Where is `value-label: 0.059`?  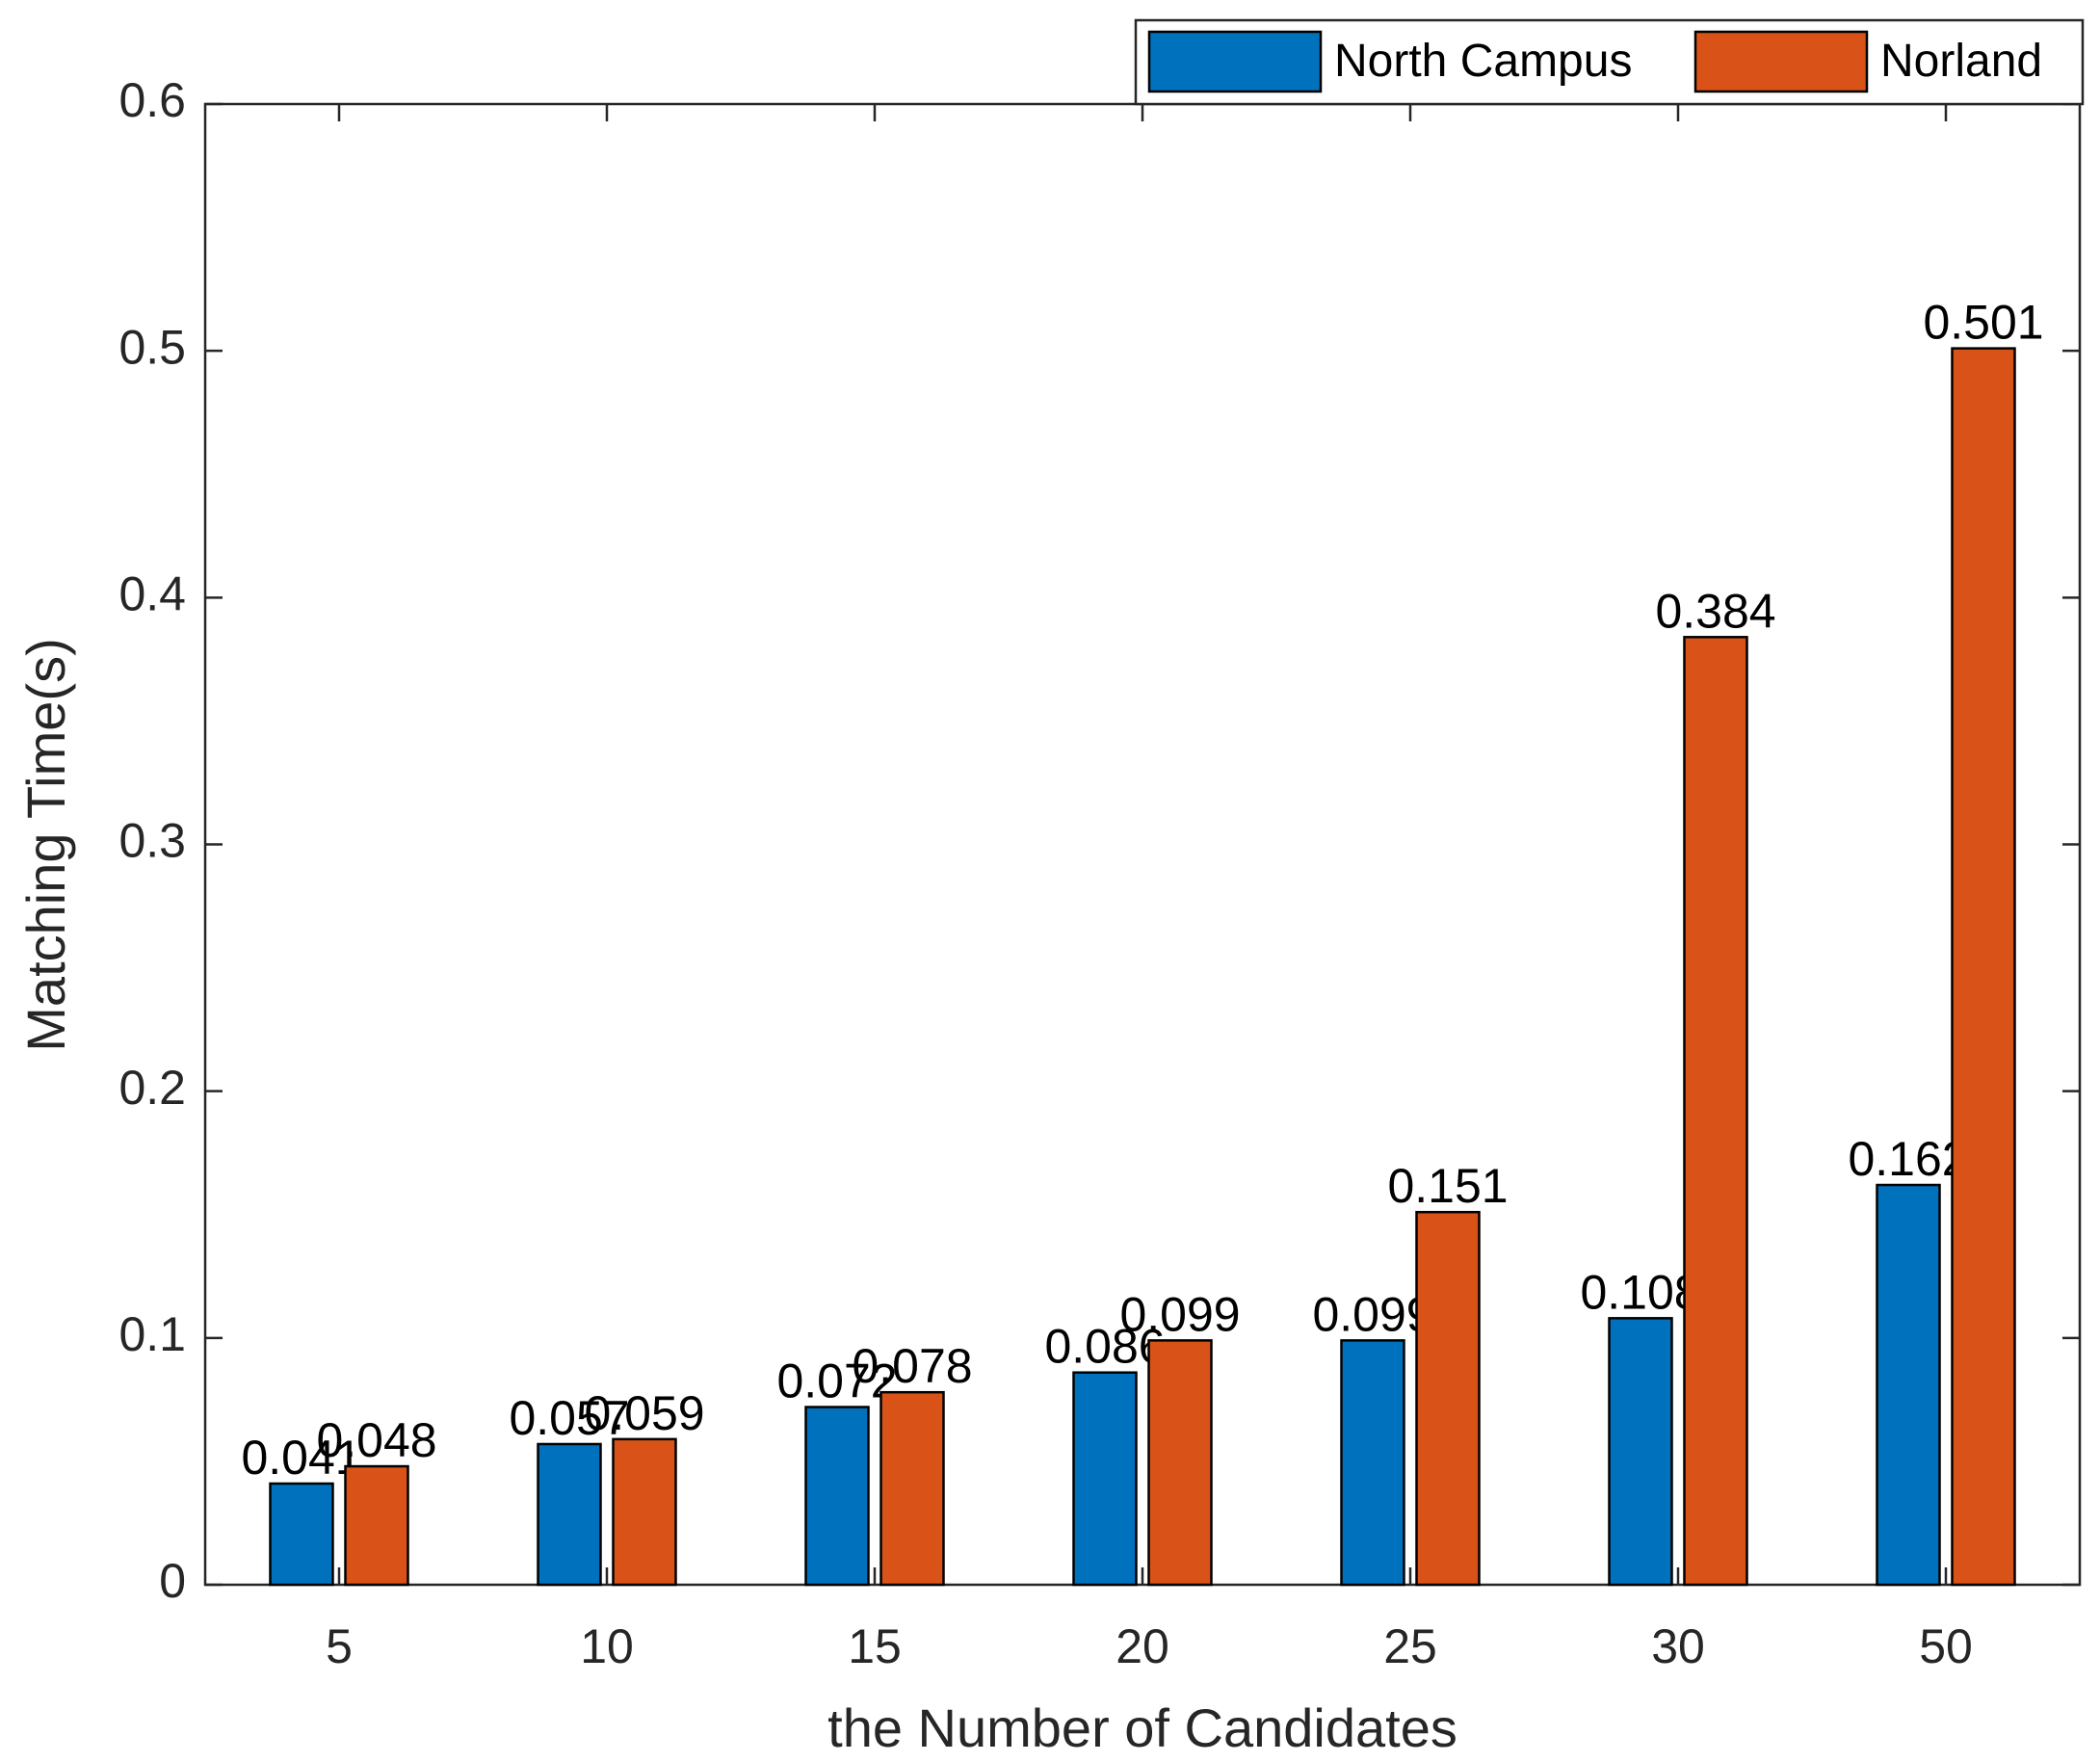
value-label: 0.059 is located at coordinates (644, 1413).